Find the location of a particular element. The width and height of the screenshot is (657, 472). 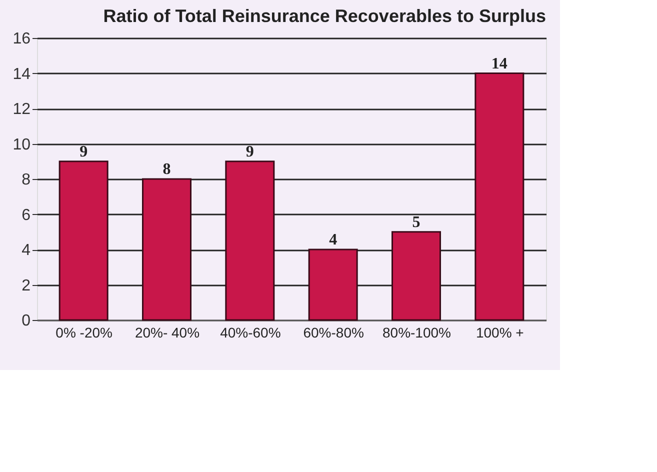

y-tick-label: 10 is located at coordinates (21, 145).